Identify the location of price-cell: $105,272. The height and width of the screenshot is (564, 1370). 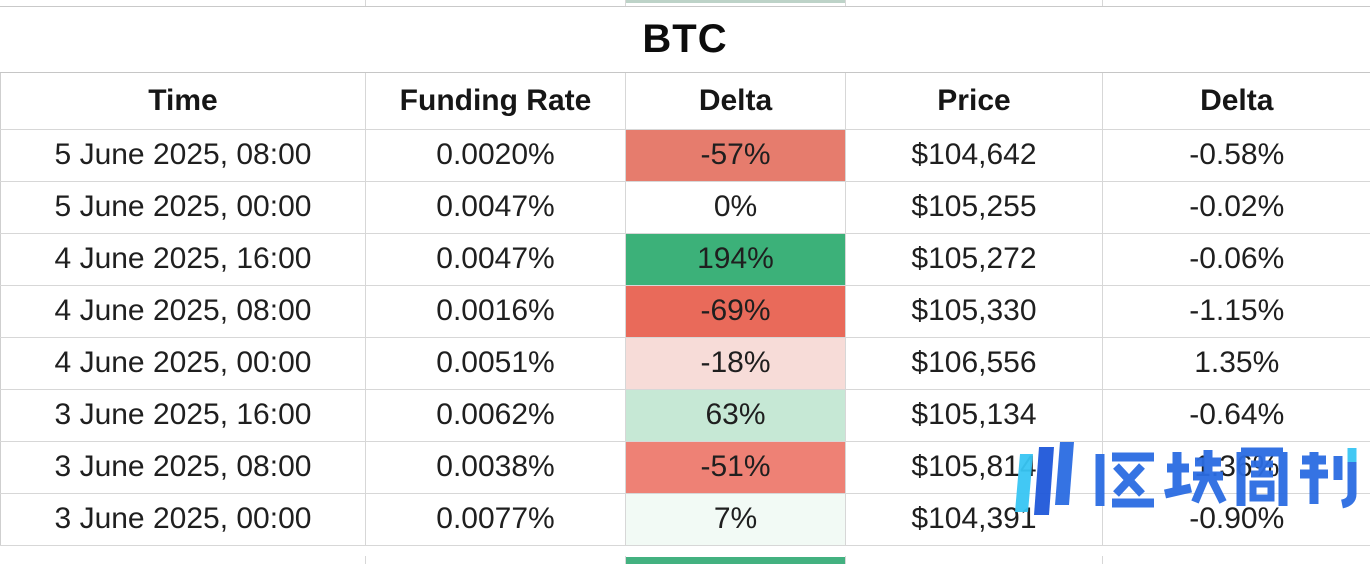
(974, 259).